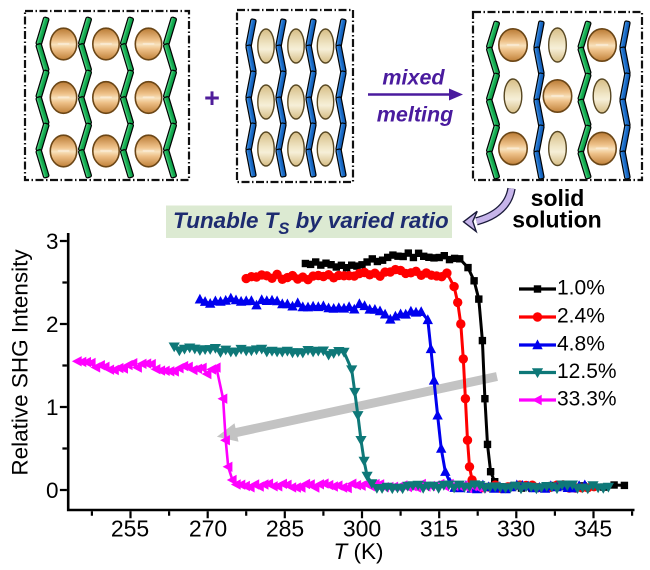  What do you see at coordinates (52, 241) in the screenshot?
I see `svg-text: 3` at bounding box center [52, 241].